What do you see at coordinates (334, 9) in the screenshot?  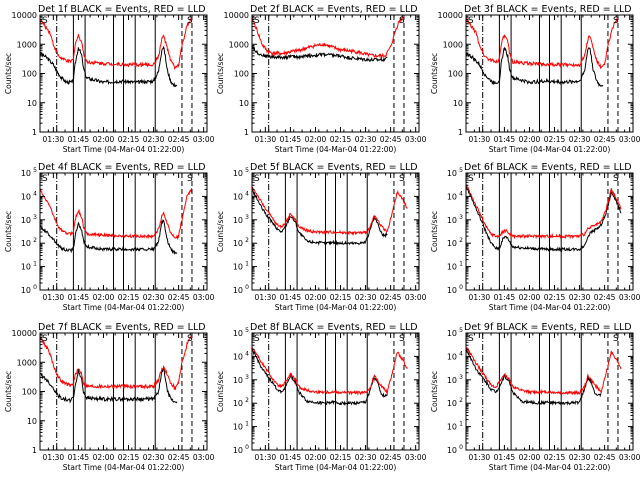 I see `panel-title: Det 2f BLACK = Events, RED = LLD` at bounding box center [334, 9].